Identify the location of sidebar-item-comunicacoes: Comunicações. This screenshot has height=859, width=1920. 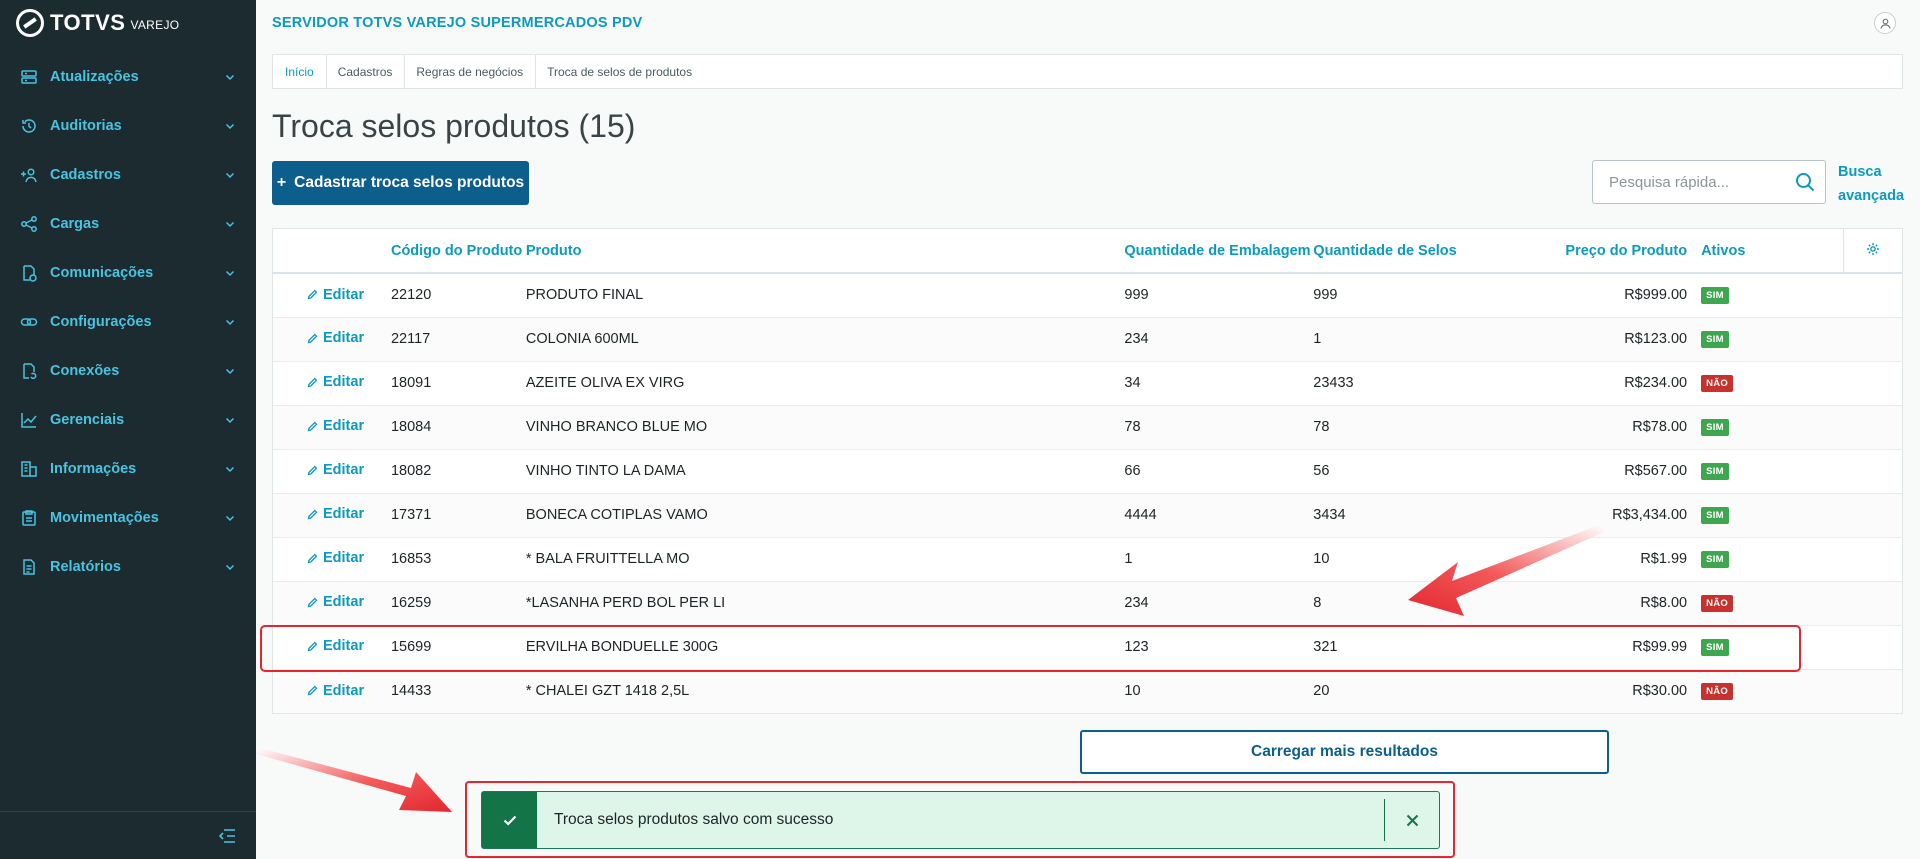
(128, 272).